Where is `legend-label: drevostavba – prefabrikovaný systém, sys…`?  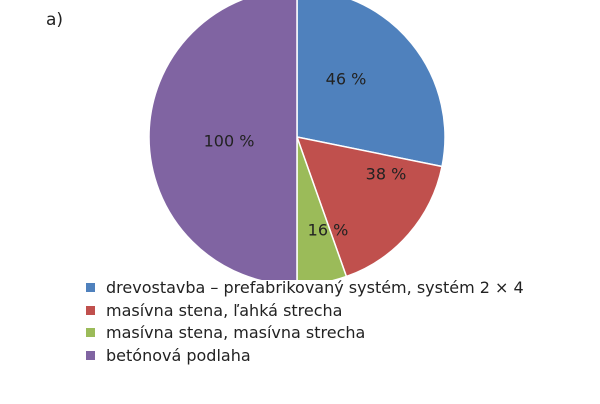
legend-label: drevostavba – prefabrikovaný systém, sys… is located at coordinates (315, 287).